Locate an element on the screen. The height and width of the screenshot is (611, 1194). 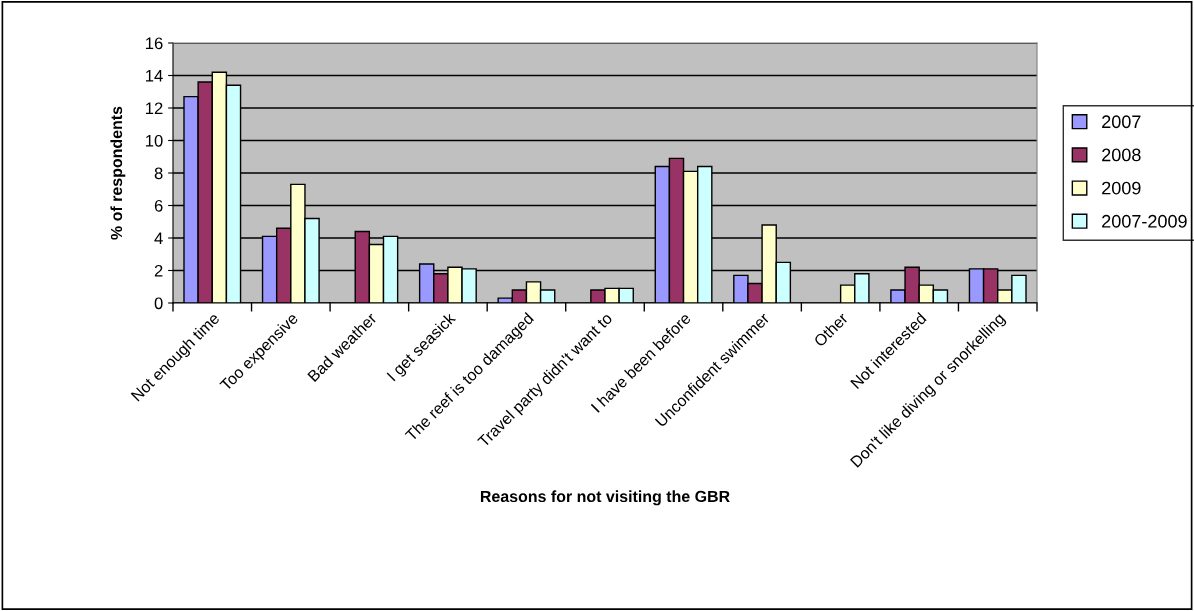
y-tick-label: 6 is located at coordinates (158, 205).